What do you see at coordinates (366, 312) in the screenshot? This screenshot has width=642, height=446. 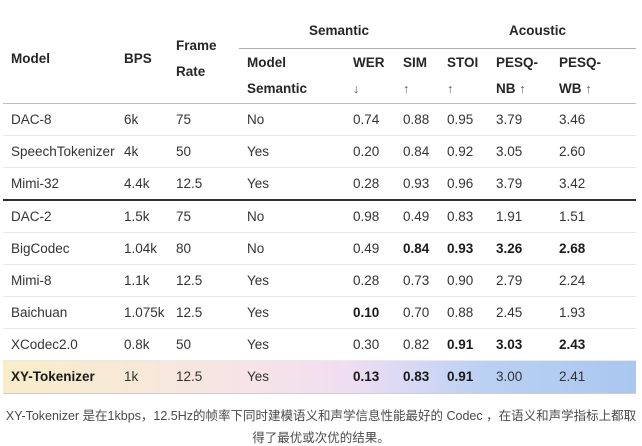 I see `cell-wer: 0.10` at bounding box center [366, 312].